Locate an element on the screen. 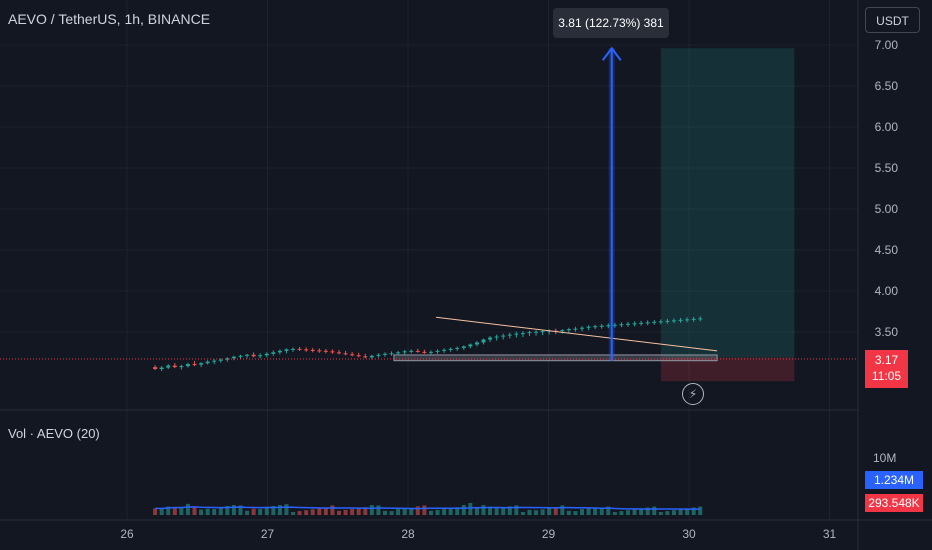  support-rect is located at coordinates (555, 358).